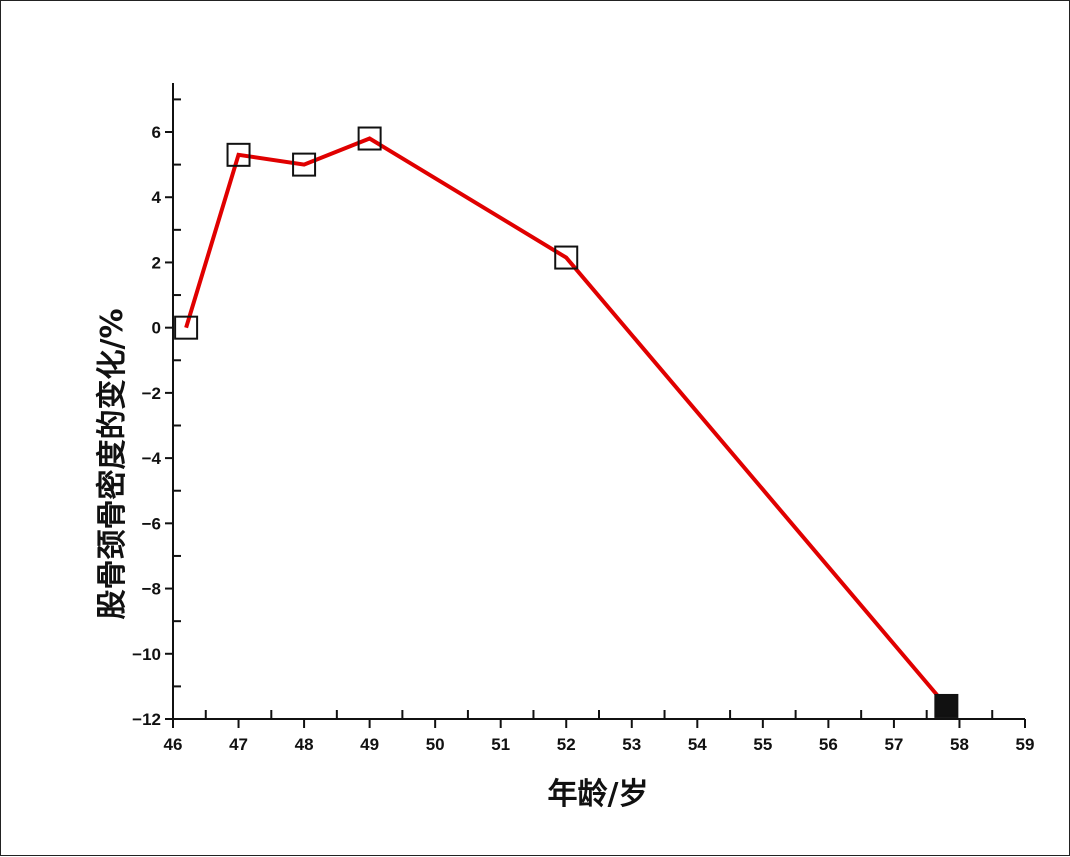  Describe the element at coordinates (151, 523) in the screenshot. I see `y-tick-label: −6` at that location.